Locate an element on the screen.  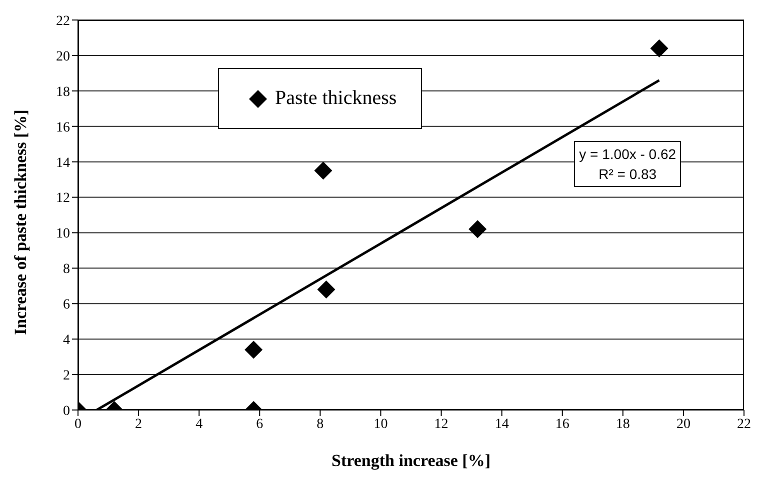
x-tick-label: 22 is located at coordinates (744, 424).